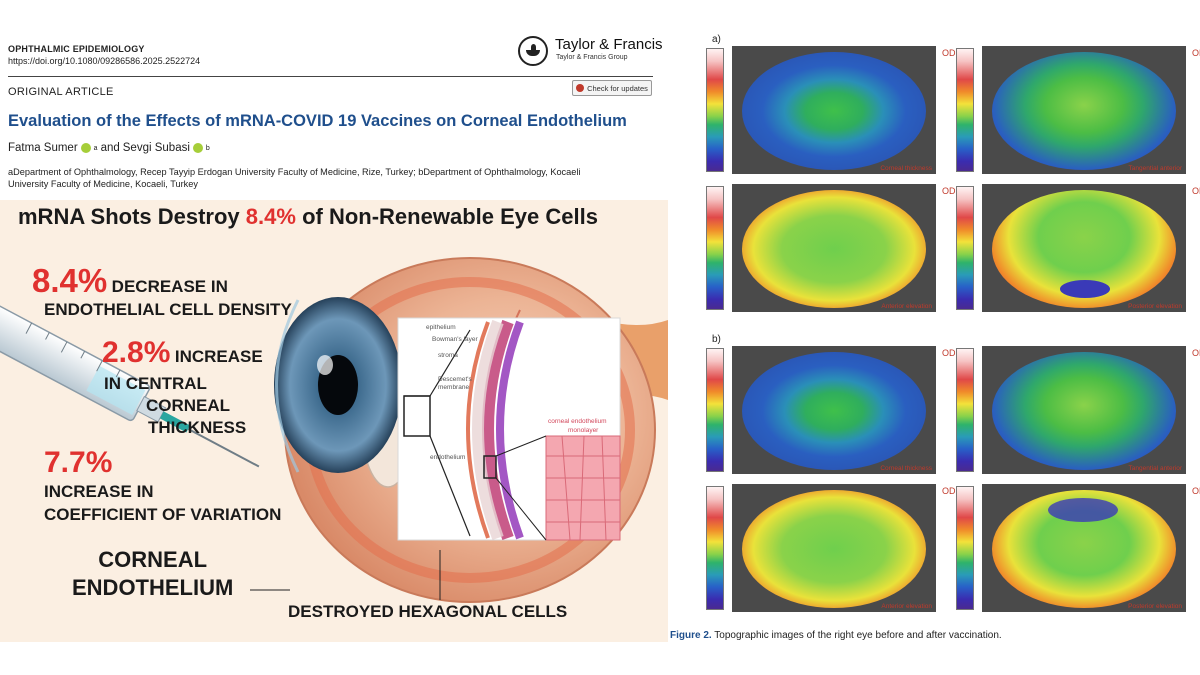  What do you see at coordinates (207, 148) in the screenshot?
I see `affiliation-marker: b` at bounding box center [207, 148].